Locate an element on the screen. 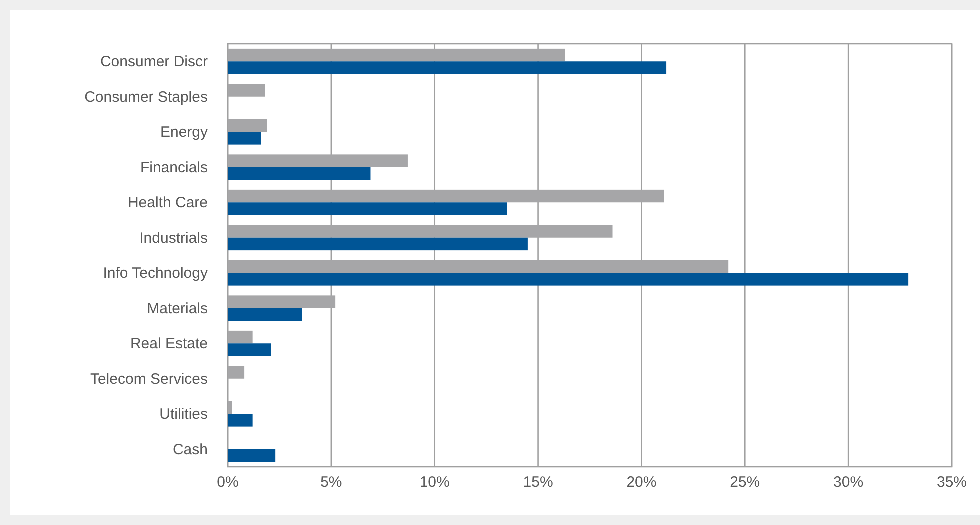  y-tick-label: Cash is located at coordinates (190, 449).